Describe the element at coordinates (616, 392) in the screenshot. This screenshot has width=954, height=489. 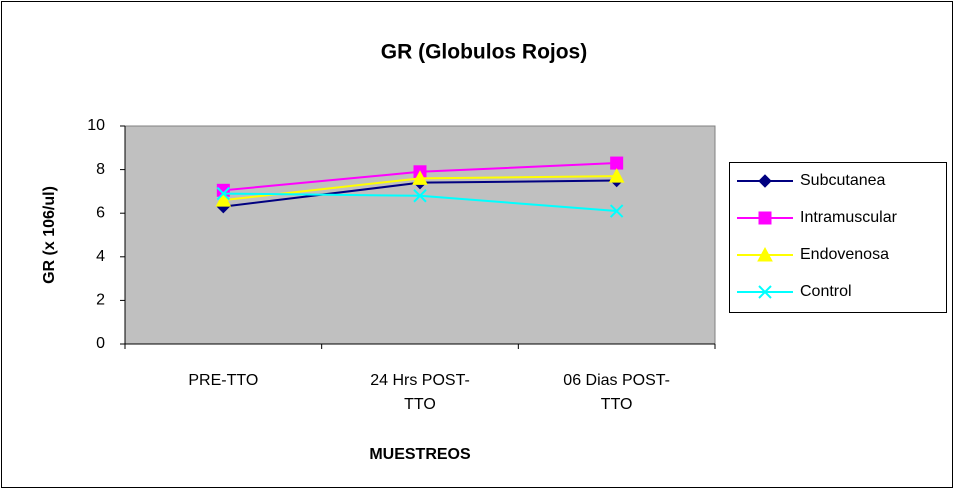
I see `x-tick-label: 06 Dias POST-TTO` at that location.